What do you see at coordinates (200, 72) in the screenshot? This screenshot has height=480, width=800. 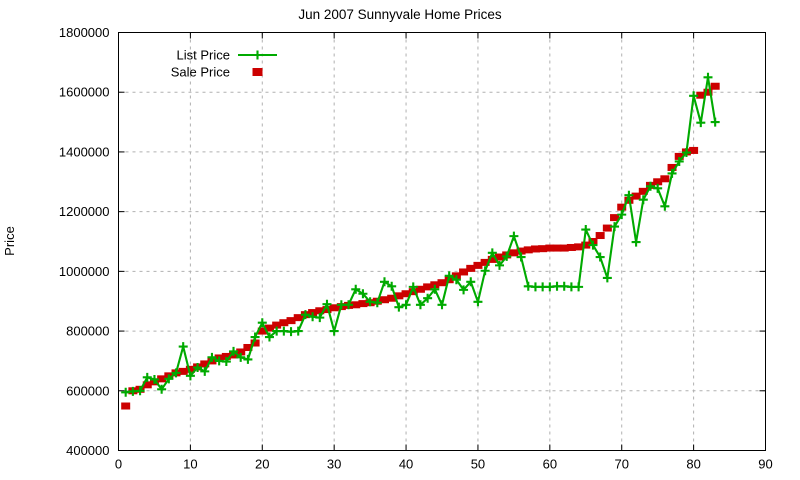 I see `legend-label-sale-price: Sale Price` at bounding box center [200, 72].